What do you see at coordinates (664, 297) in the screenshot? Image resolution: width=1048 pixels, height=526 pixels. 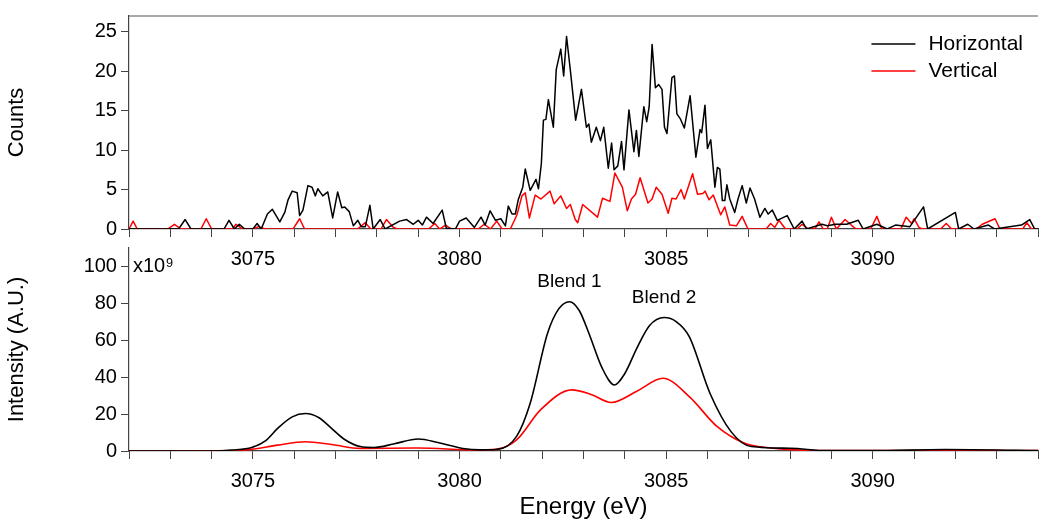 I see `annotation: Blend 2` at bounding box center [664, 297].